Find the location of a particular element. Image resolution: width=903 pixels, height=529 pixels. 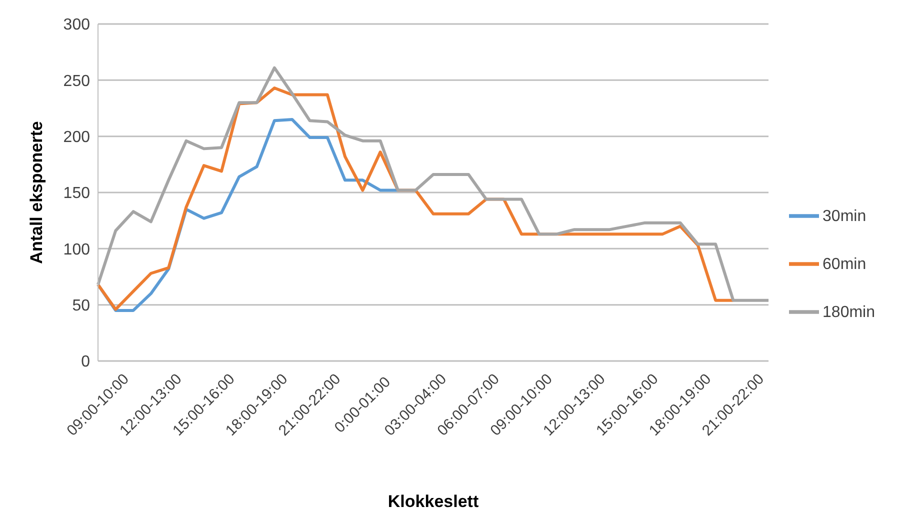

y-tick-label: 300 is located at coordinates (76, 25).